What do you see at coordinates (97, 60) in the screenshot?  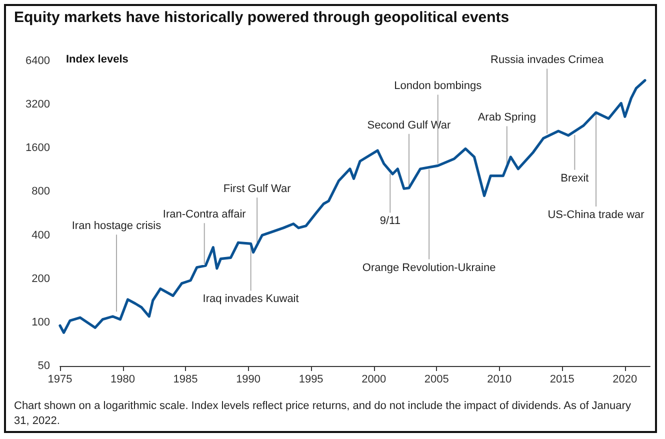 I see `y-axis-title: Index levels` at bounding box center [97, 60].